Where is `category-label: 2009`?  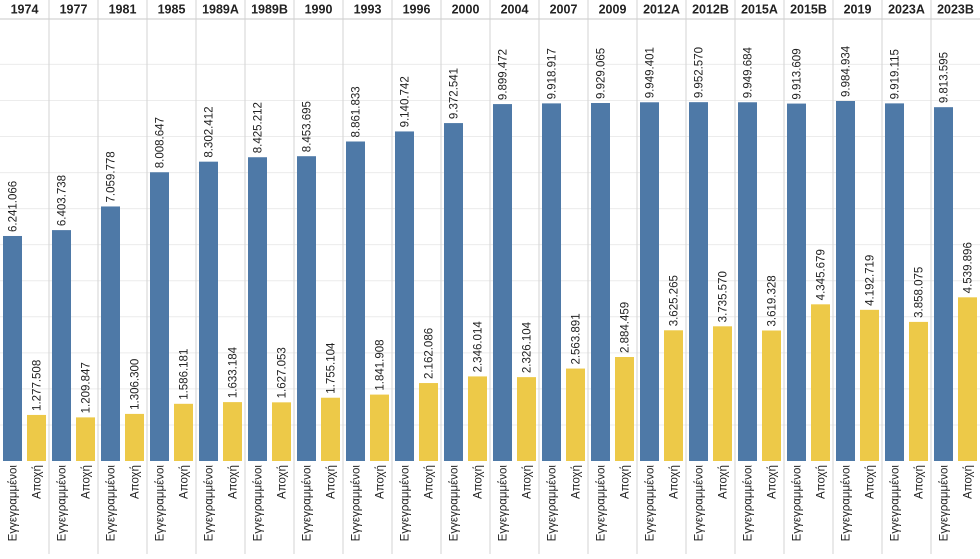
category-label: 2009 is located at coordinates (613, 10).